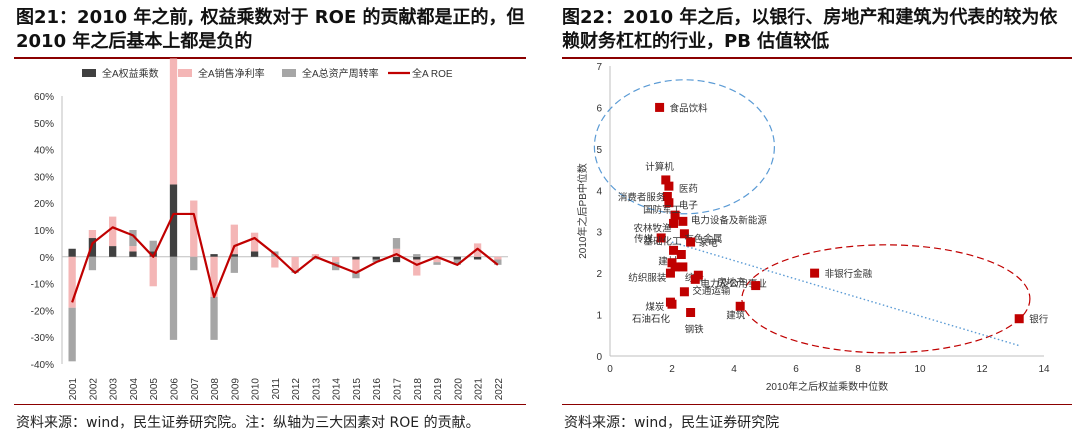 Image resolution: width=1080 pixels, height=436 pixels. What do you see at coordinates (73, 389) in the screenshot?
I see `x-tick-label: 2001` at bounding box center [73, 389].